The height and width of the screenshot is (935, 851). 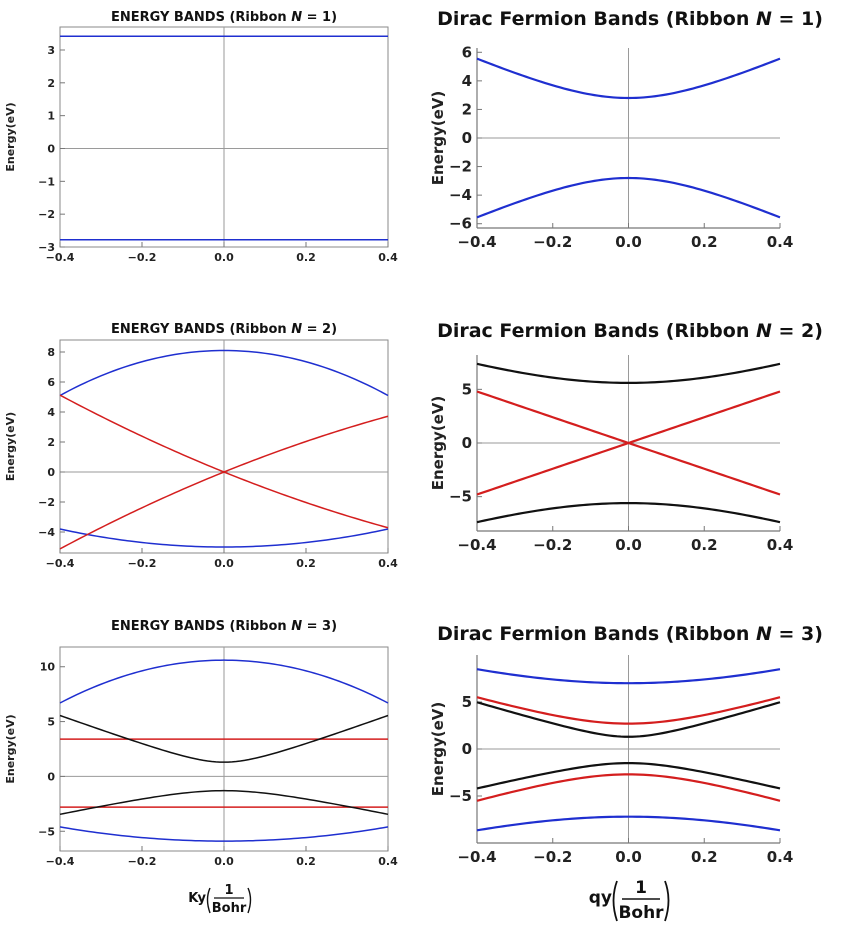 What do you see at coordinates (641, 913) in the screenshot?
I see `right-x-axis-label-denominator: Bohr` at bounding box center [641, 913].